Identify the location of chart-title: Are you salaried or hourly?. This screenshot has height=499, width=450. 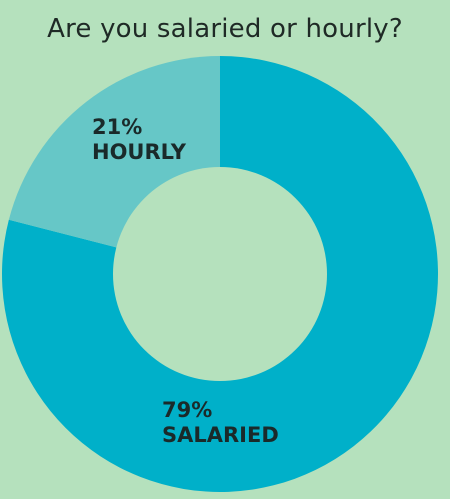
(225, 29).